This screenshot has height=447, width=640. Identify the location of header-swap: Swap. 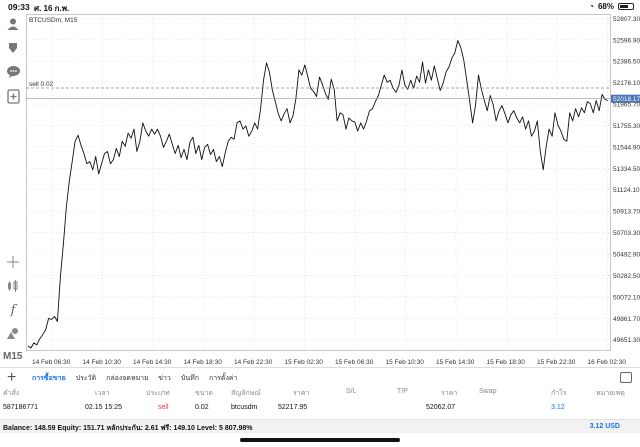
(488, 391).